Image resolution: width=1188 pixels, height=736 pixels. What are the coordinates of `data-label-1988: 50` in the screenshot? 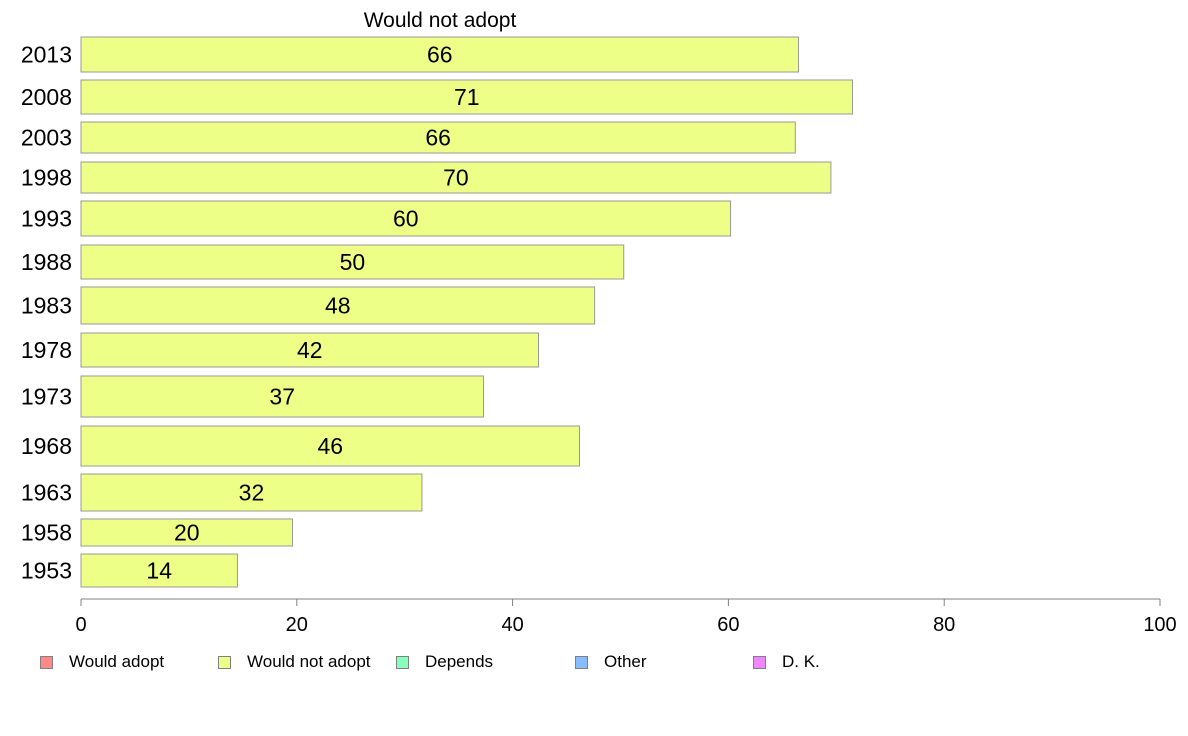 It's located at (353, 262).